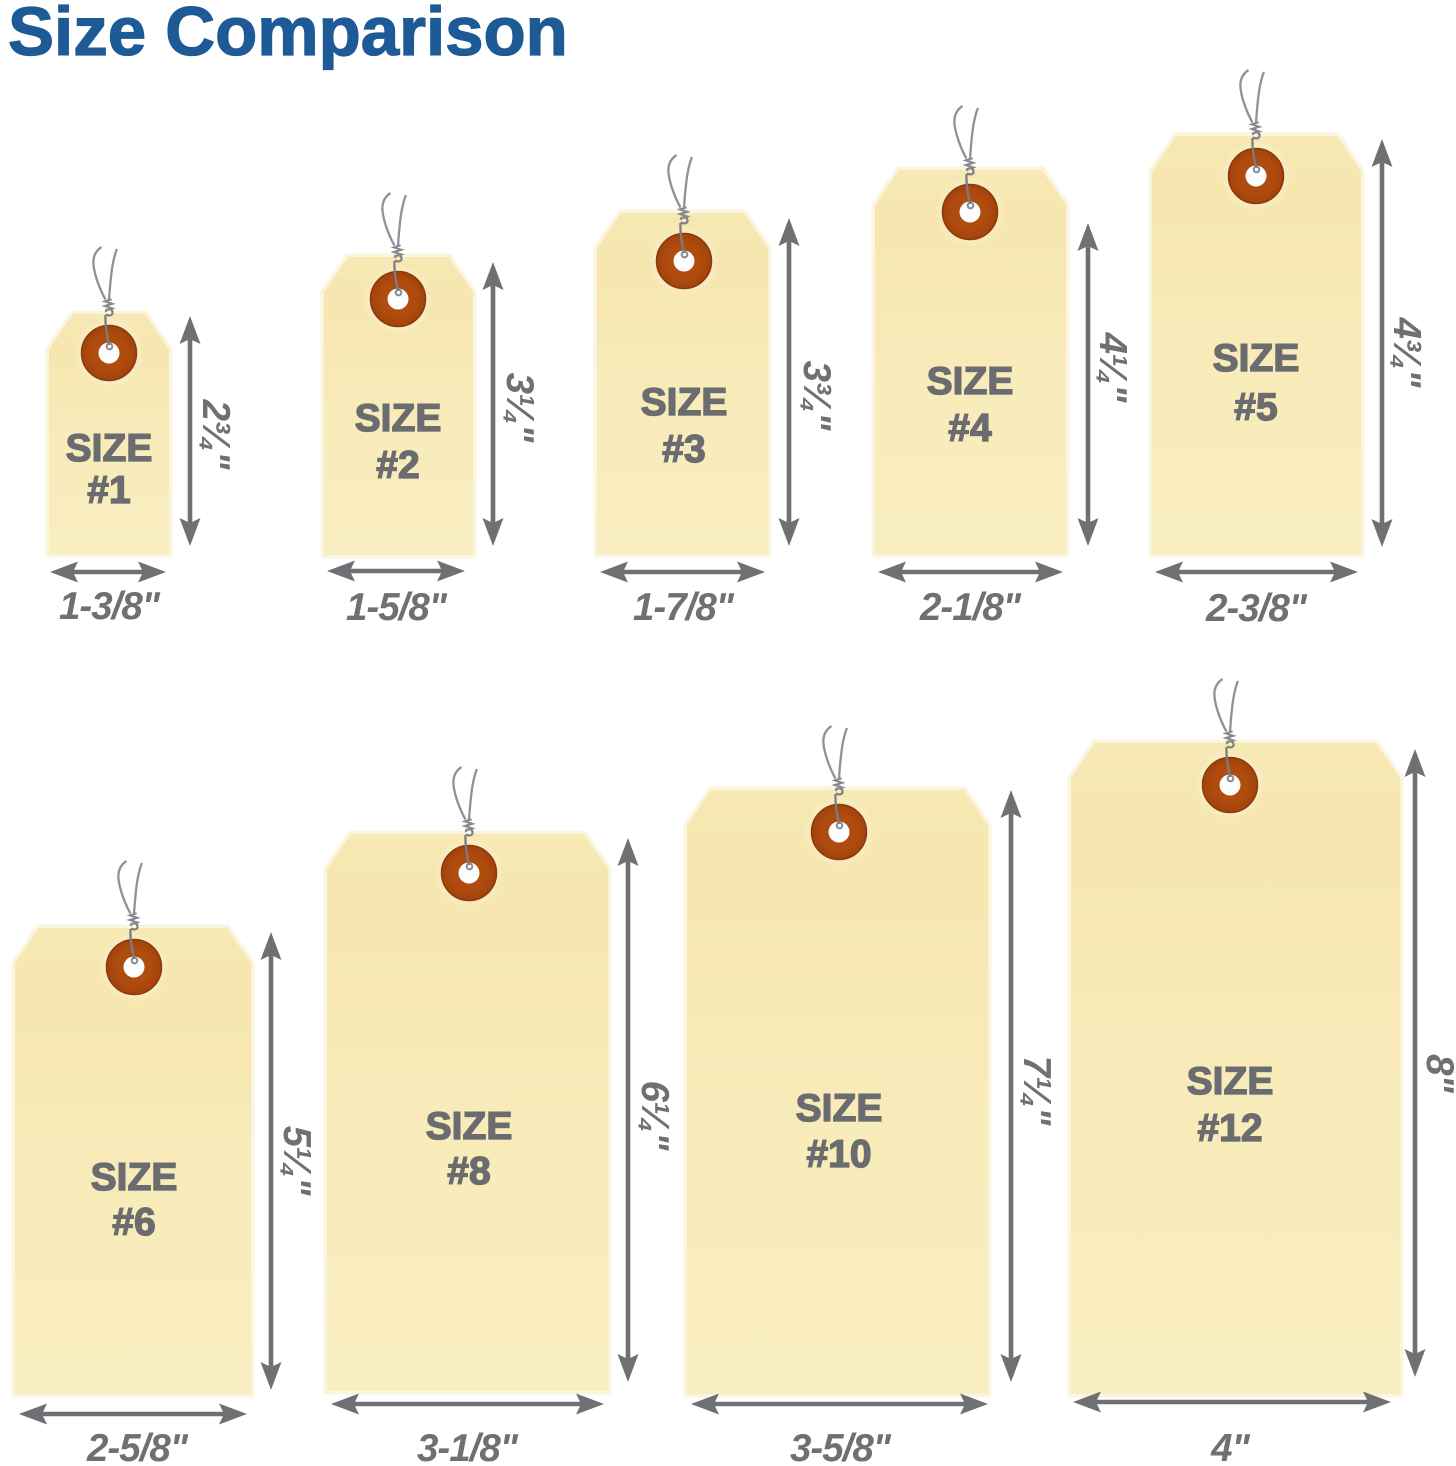  Describe the element at coordinates (468, 1446) in the screenshot. I see `svg-text: 3-1/8"` at that location.